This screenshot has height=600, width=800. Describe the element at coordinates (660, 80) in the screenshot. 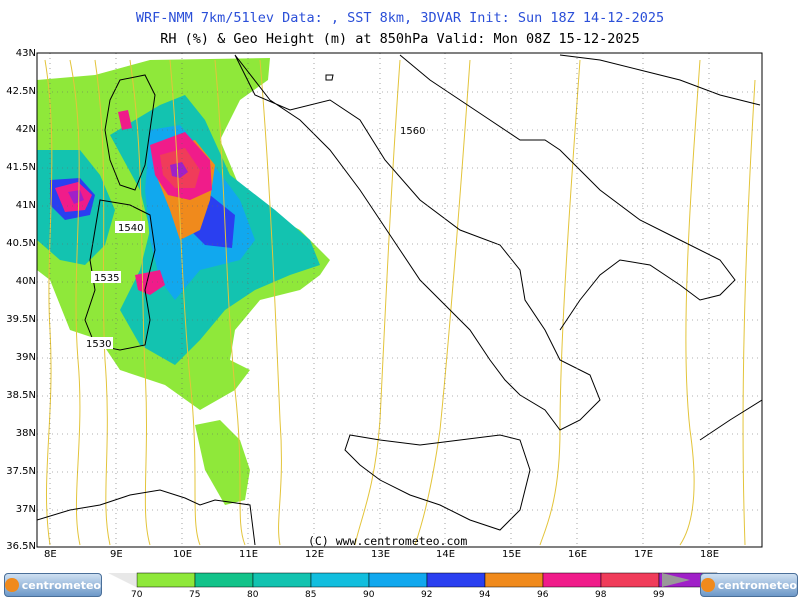

I see `balkan-coast` at that location.